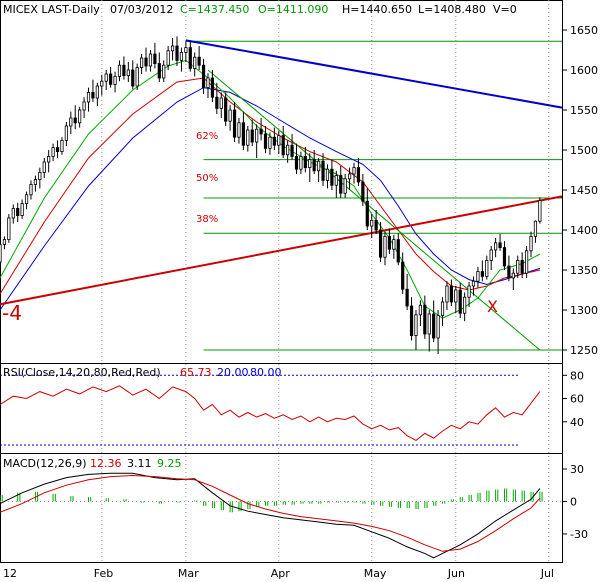 The image size is (600, 582). Describe the element at coordinates (207, 136) in the screenshot. I see `fib-62-label: 62%` at that location.